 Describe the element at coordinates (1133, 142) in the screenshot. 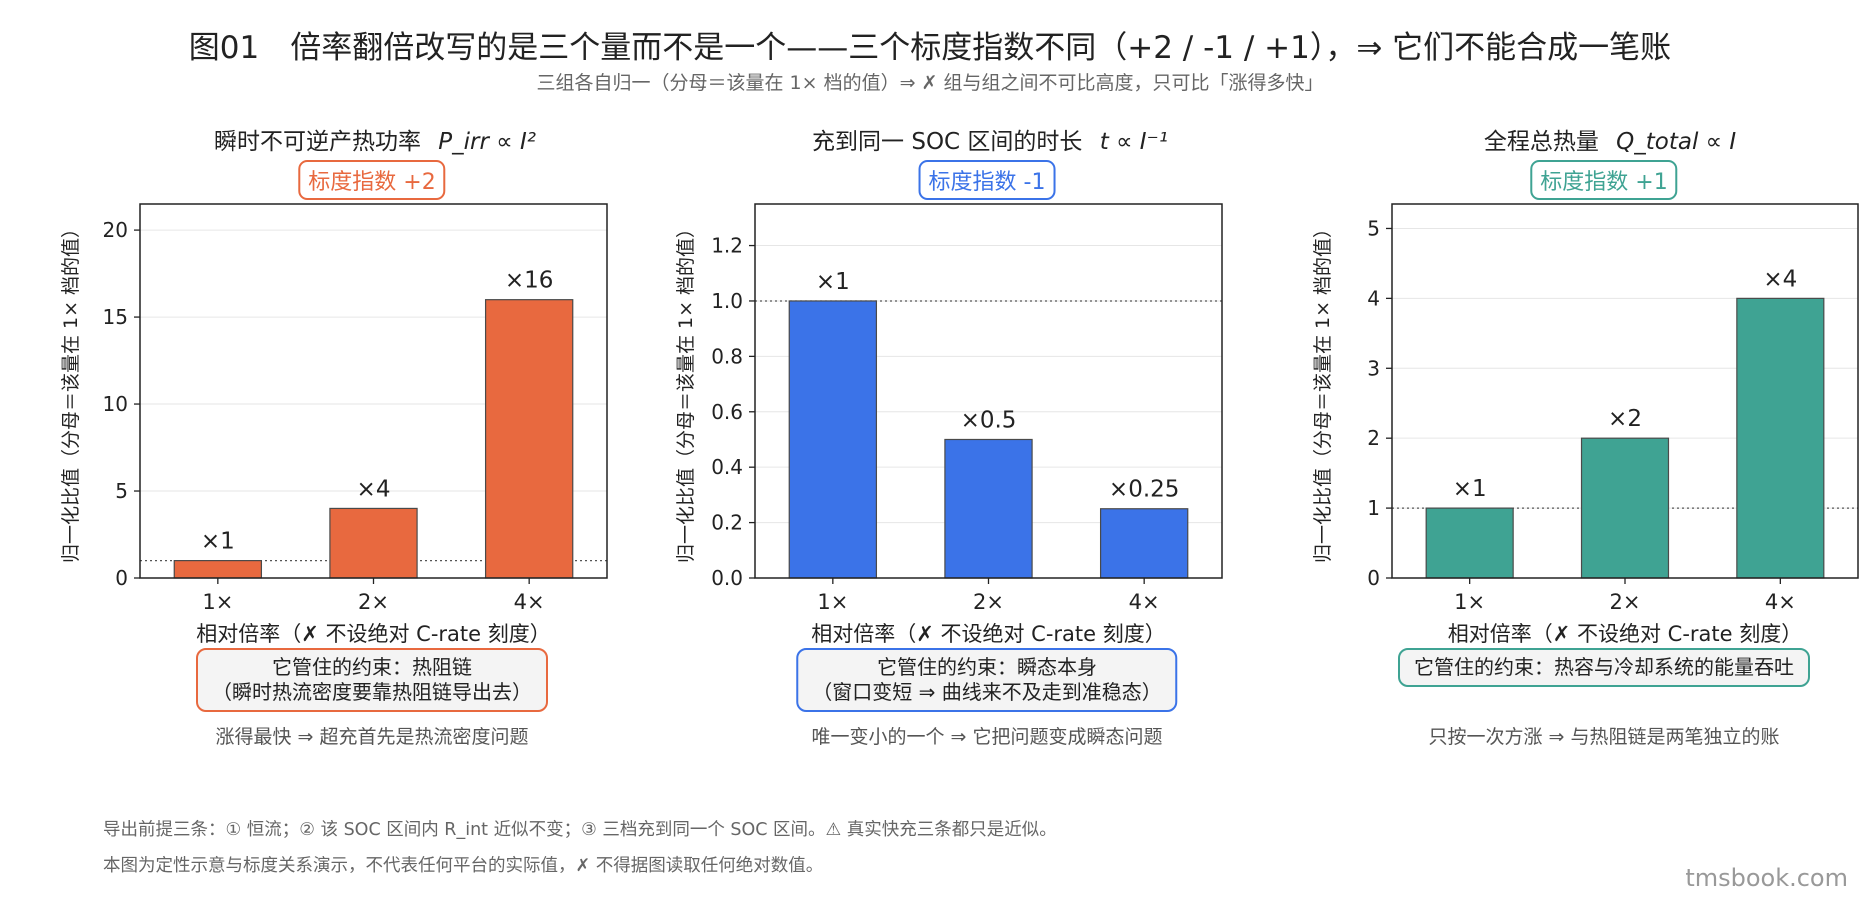

I see `panel-2-title-formula: t ∝ I⁻¹` at that location.